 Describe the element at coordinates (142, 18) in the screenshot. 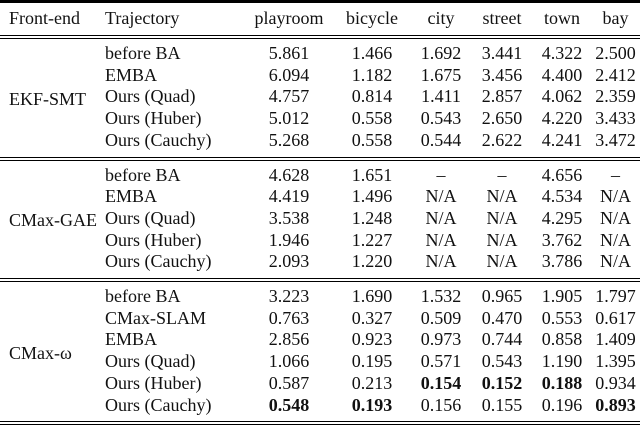

I see `header-trajectory: Trajectory` at that location.